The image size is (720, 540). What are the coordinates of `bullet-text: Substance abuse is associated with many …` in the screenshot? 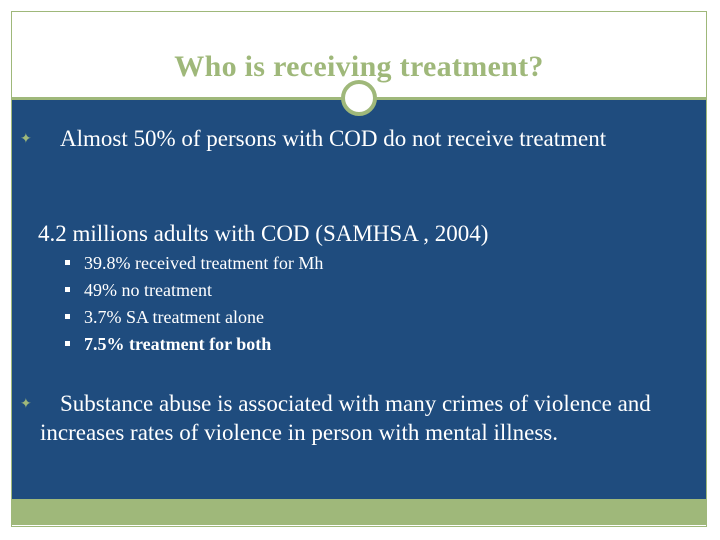 It's located at (345, 418).